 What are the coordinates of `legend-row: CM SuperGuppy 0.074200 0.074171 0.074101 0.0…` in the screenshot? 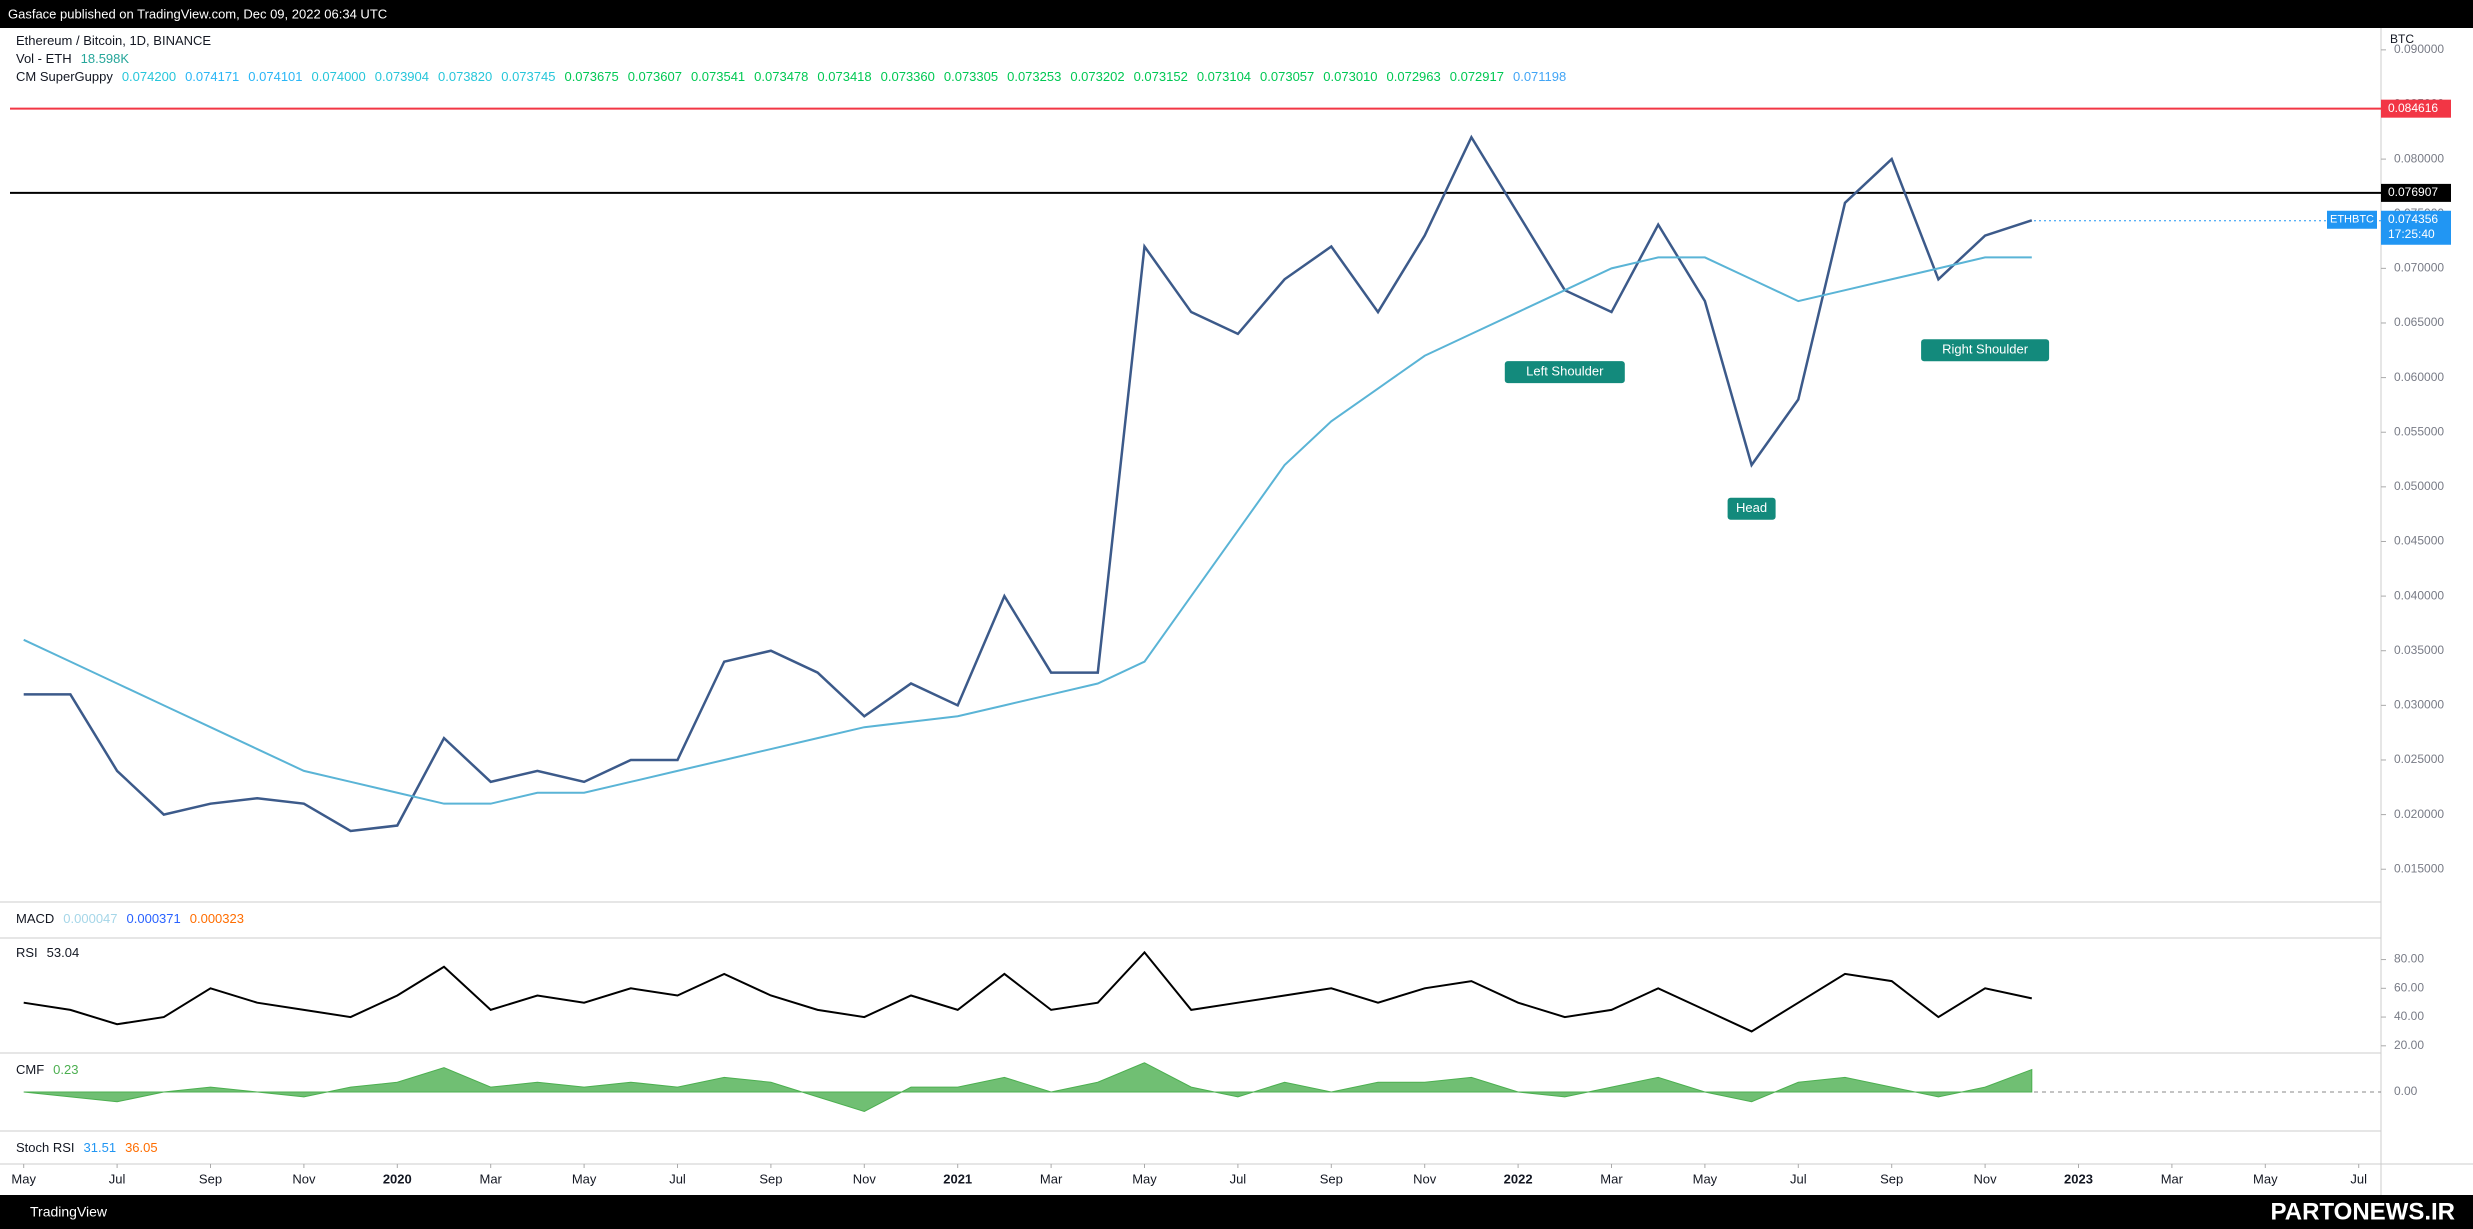 It's located at (795, 76).